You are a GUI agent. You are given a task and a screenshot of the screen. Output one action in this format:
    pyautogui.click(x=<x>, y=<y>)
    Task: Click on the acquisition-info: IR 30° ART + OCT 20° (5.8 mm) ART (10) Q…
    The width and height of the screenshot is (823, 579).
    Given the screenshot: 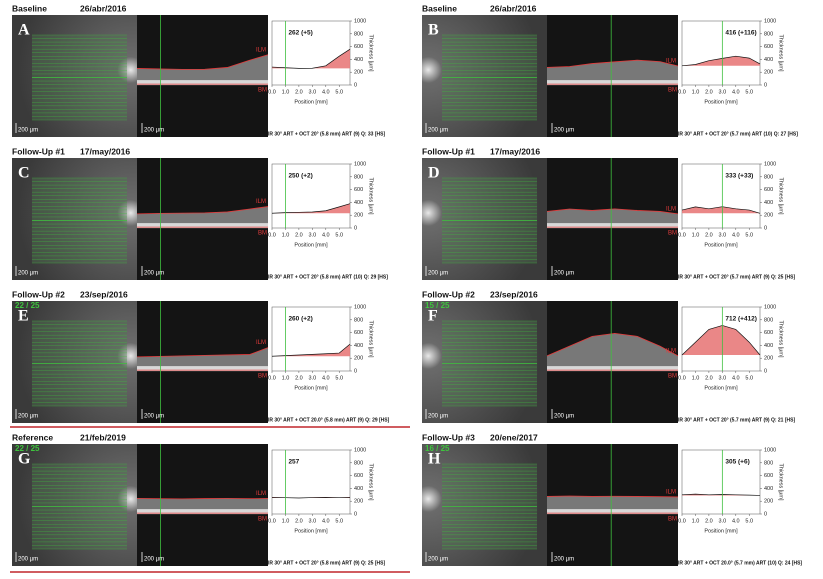 What is the action you would take?
    pyautogui.click(x=328, y=277)
    